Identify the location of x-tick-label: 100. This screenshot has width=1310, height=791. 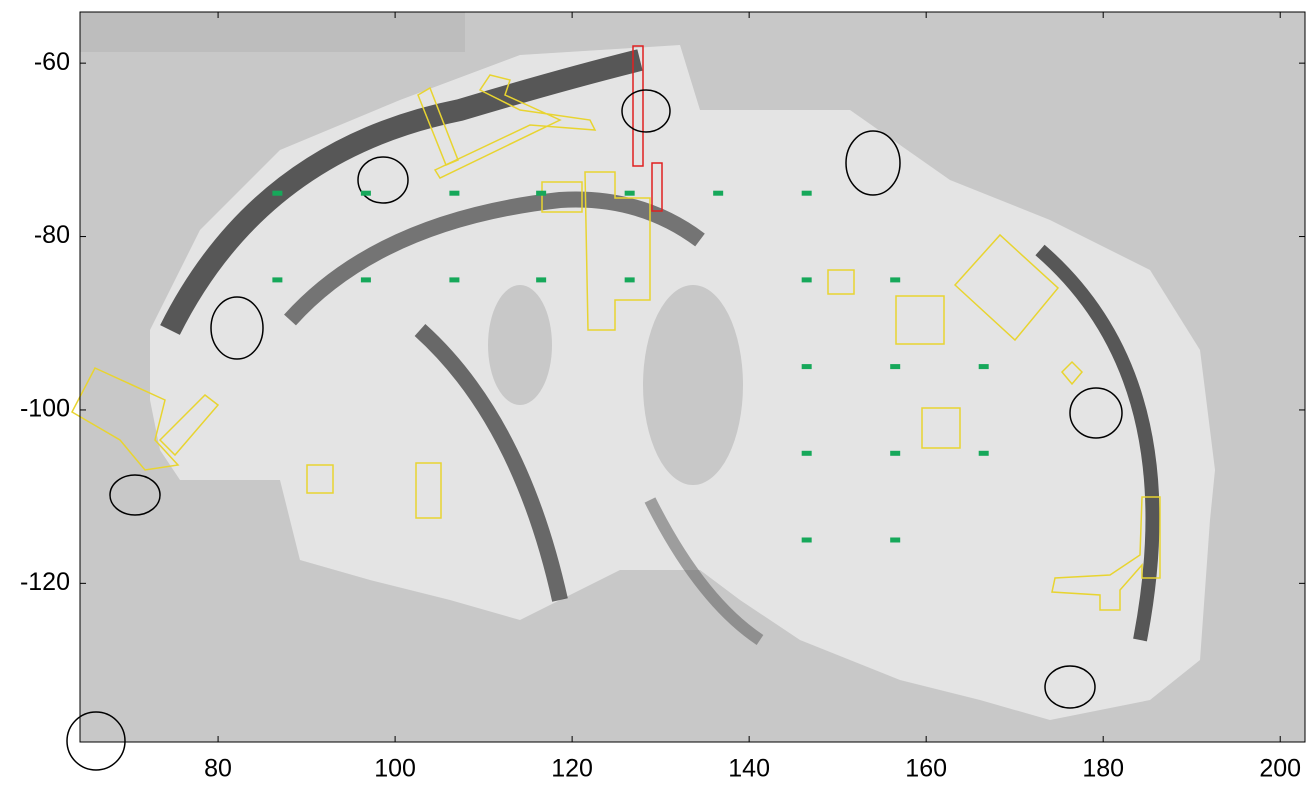
(395, 769).